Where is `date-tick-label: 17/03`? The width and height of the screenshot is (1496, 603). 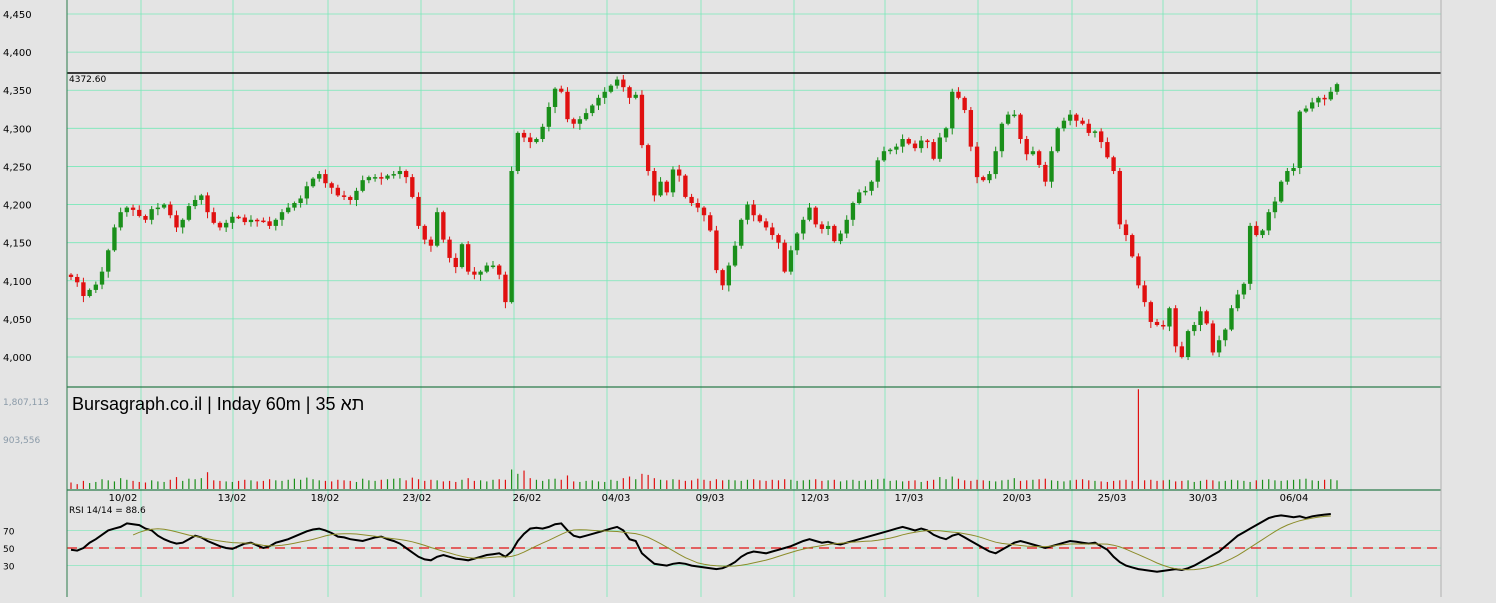 date-tick-label: 17/03 is located at coordinates (909, 498).